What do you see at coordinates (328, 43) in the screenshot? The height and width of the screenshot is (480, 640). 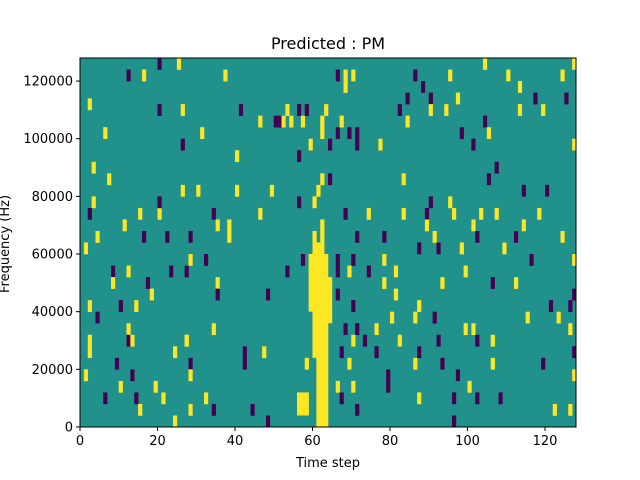 I see `chart-title: Predicted : PM` at bounding box center [328, 43].